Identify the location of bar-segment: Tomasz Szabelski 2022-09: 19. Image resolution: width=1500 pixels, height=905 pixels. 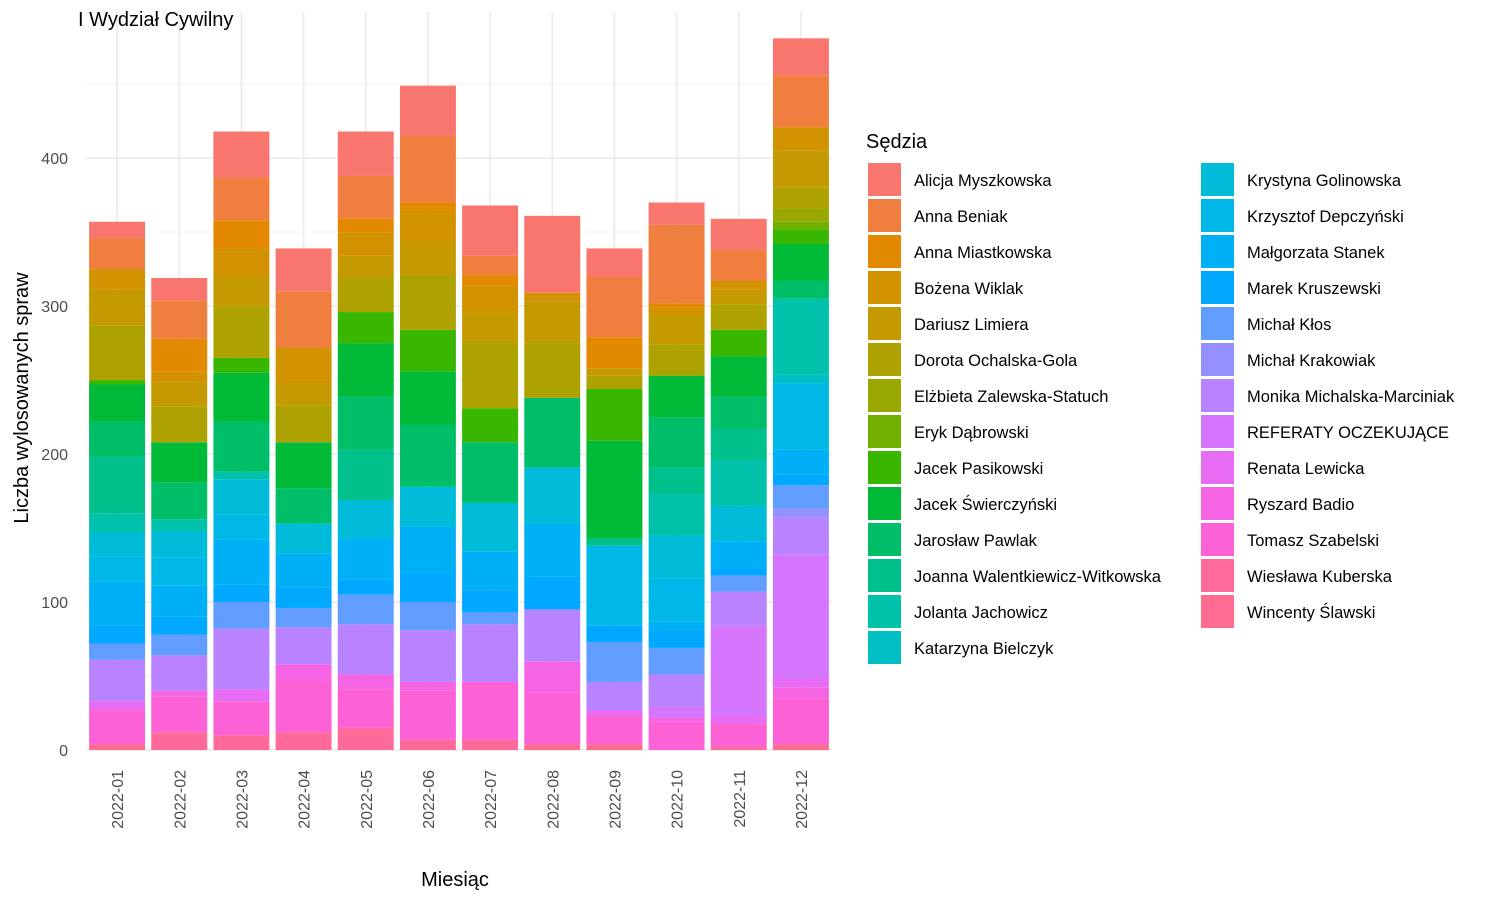
(614, 730).